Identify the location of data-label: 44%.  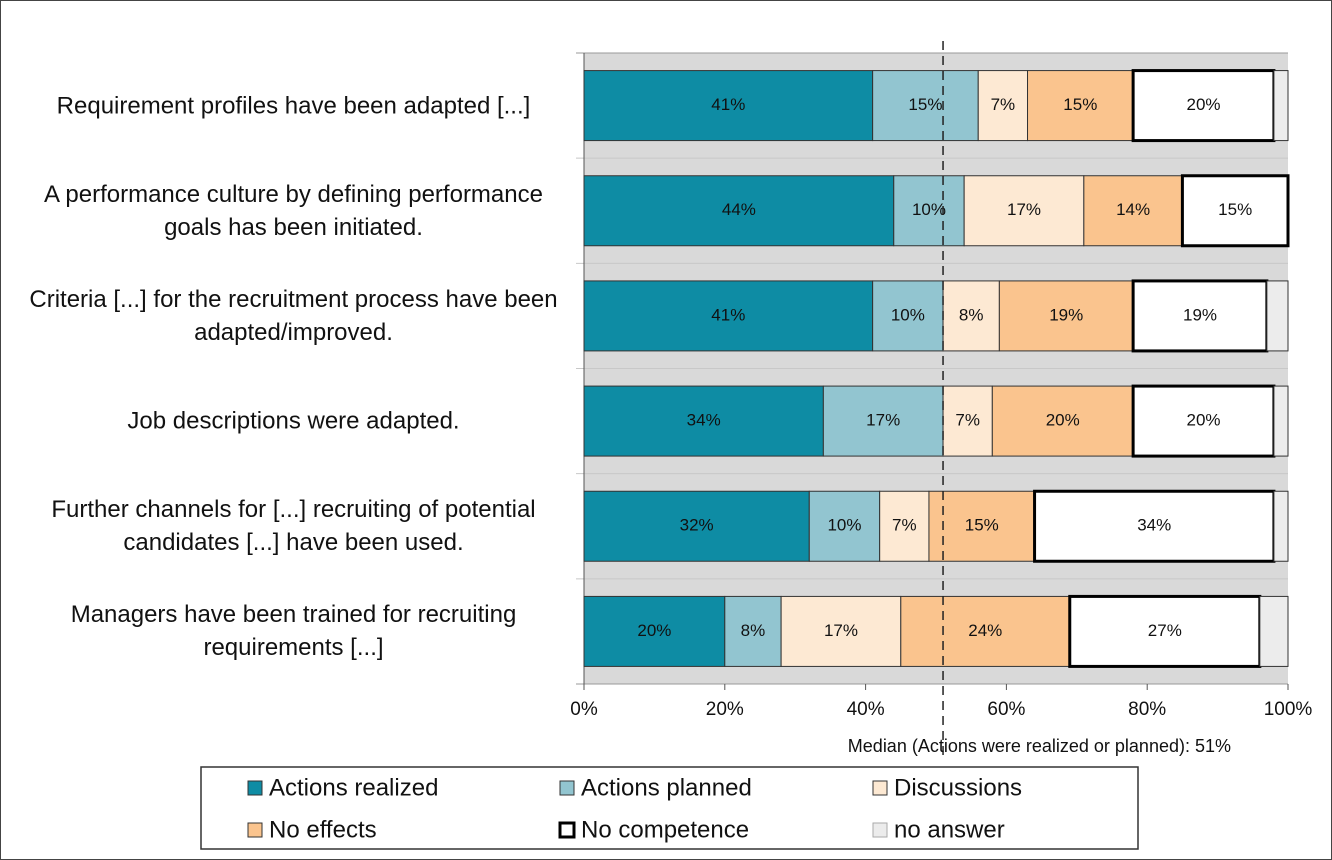
(739, 209).